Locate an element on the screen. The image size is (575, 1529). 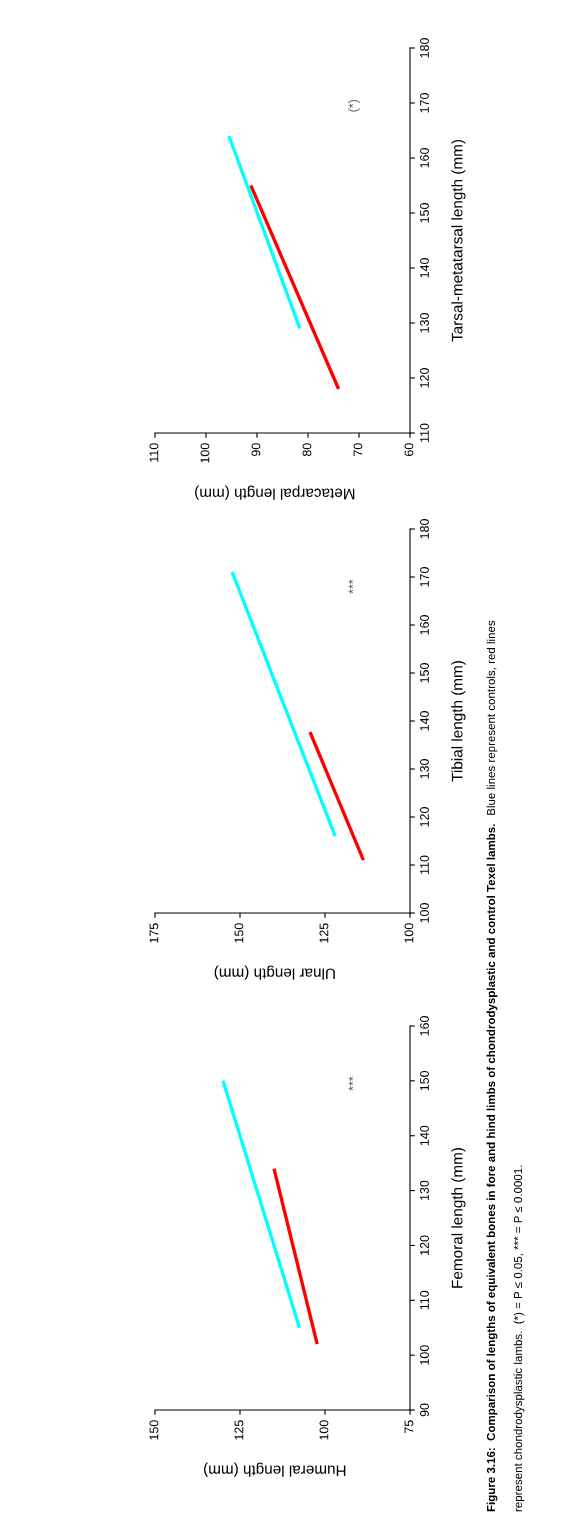
caption: Figure 3.16: Comparison of lengths of equivalent bones in fore and hind limbs of chondrodysplastic and control Texel lambs. is located at coordinates (492, 1168).